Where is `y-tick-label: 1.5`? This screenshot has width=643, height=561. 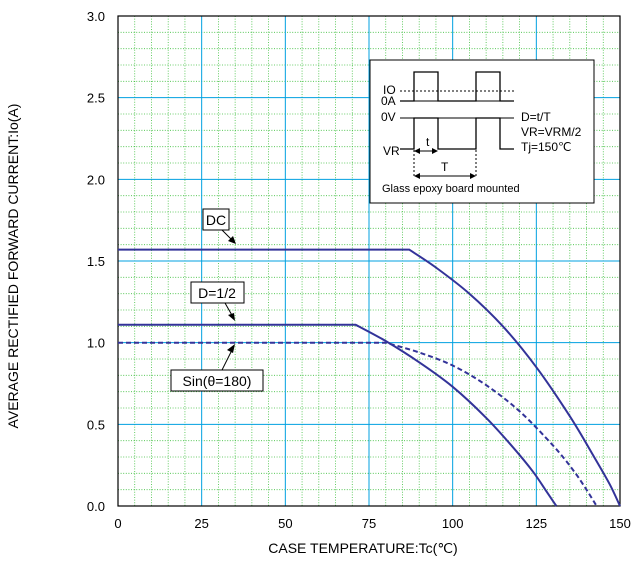
y-tick-label: 1.5 is located at coordinates (96, 261).